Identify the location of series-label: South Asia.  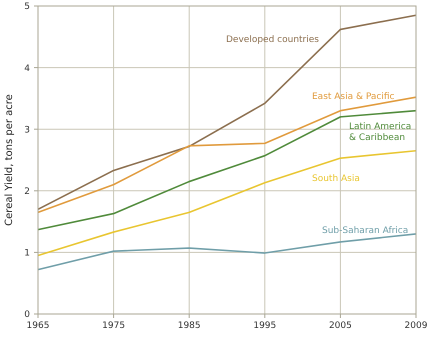
(336, 179).